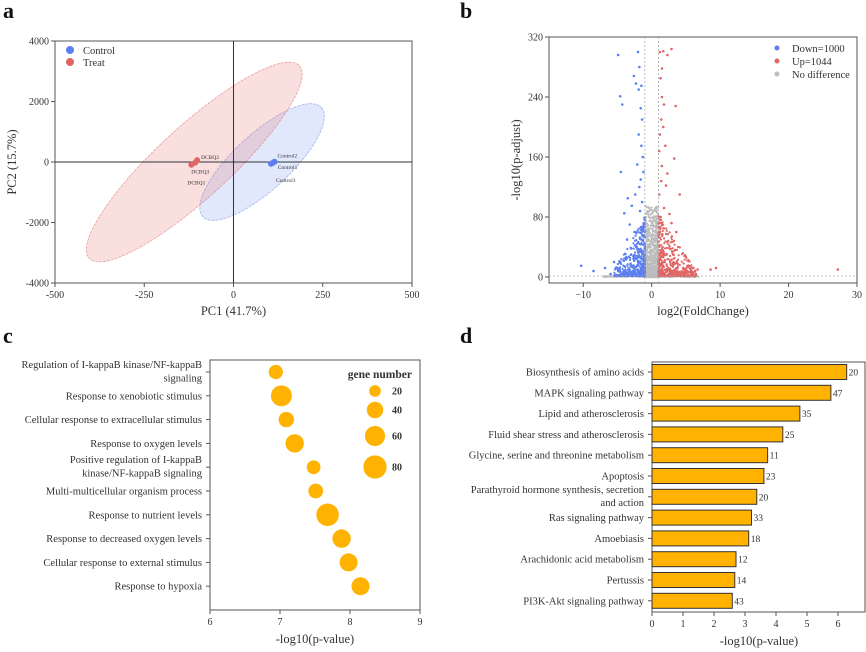 The image size is (866, 652). I want to click on x-tick-label: 9, so click(420, 622).